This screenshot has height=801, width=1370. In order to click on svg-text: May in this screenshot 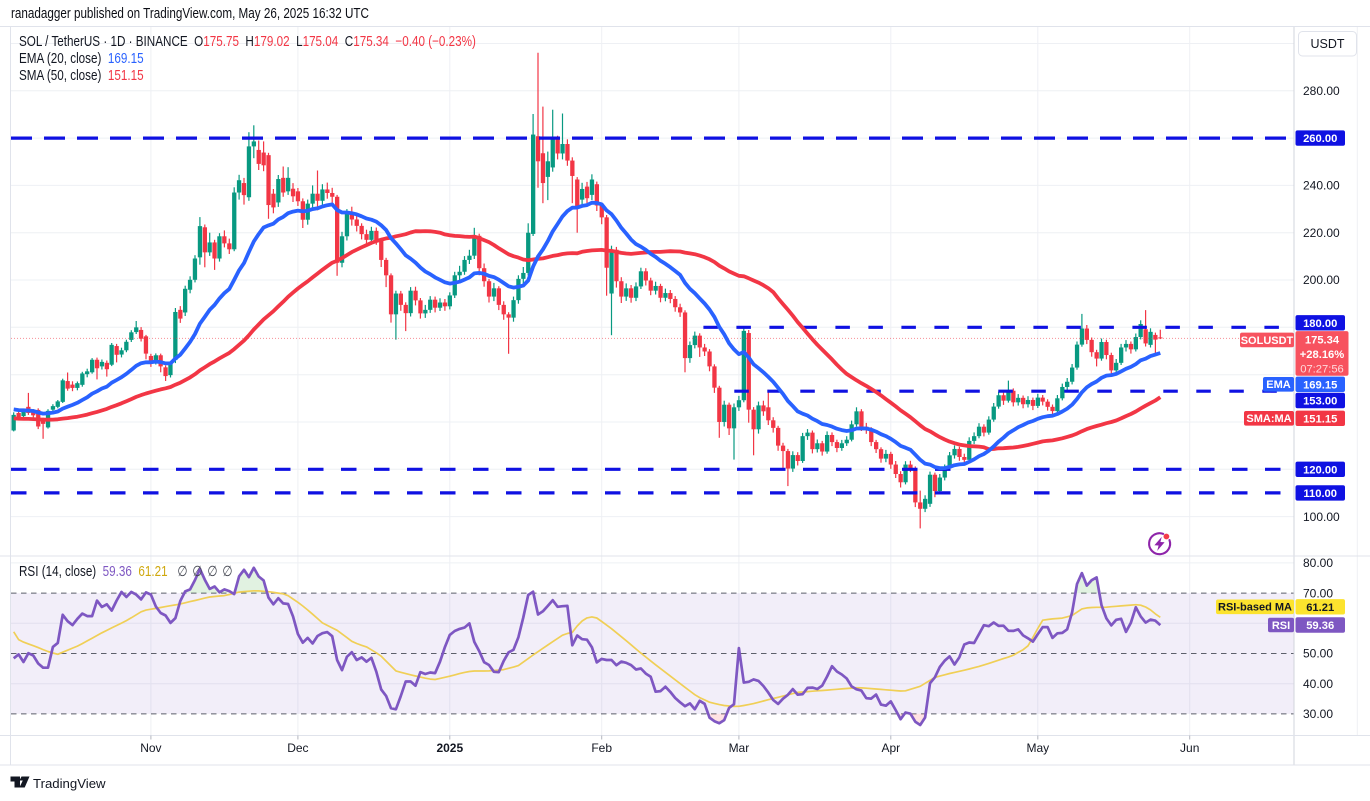, I will do `click(1037, 748)`.